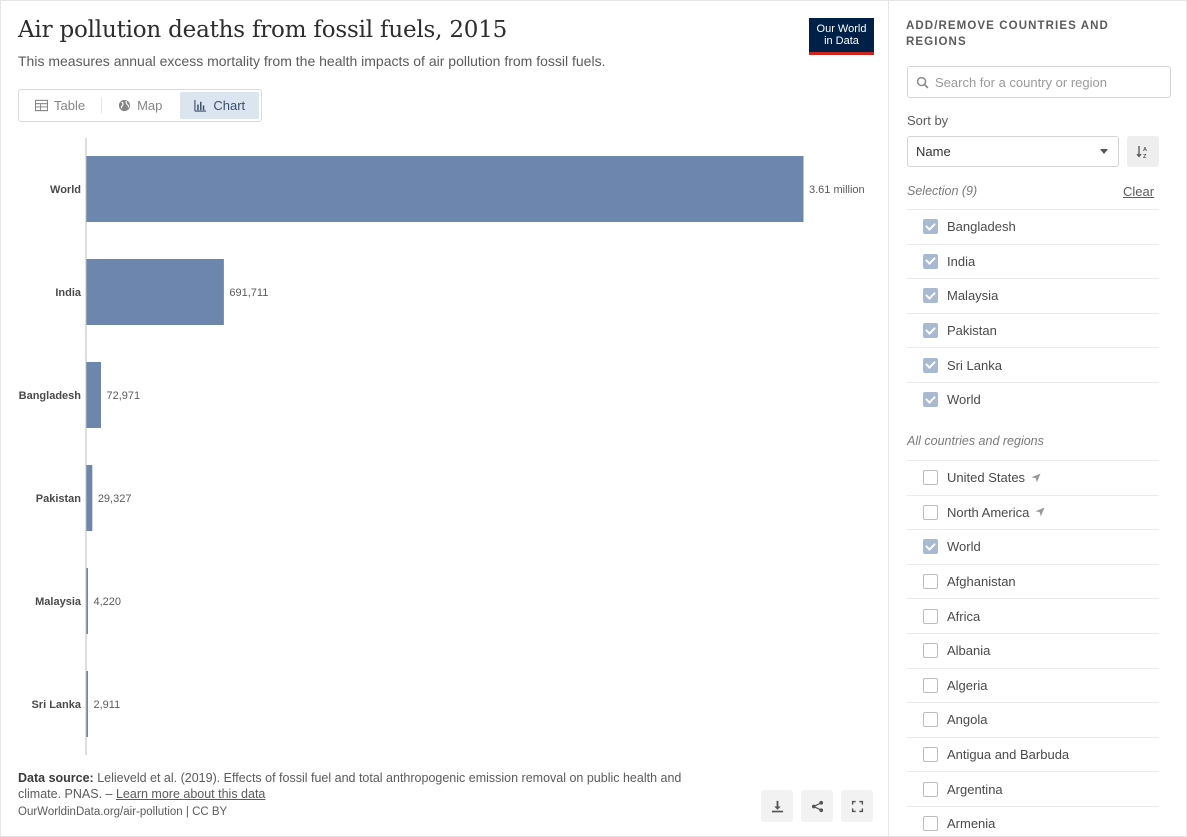  Describe the element at coordinates (1033, 719) in the screenshot. I see `list-item: Angola` at that location.